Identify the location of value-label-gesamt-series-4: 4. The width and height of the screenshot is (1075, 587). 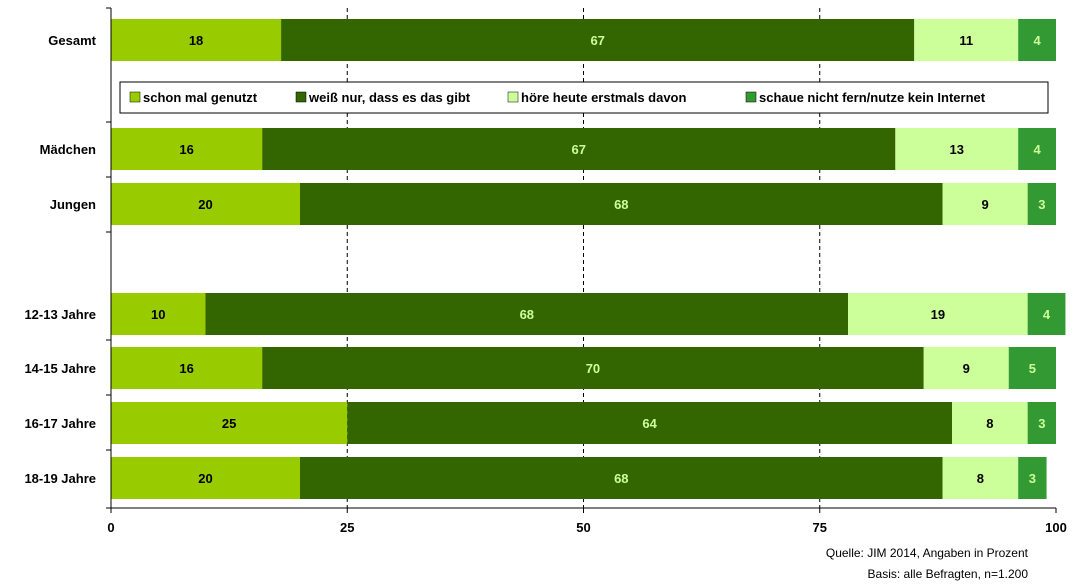
(1037, 40).